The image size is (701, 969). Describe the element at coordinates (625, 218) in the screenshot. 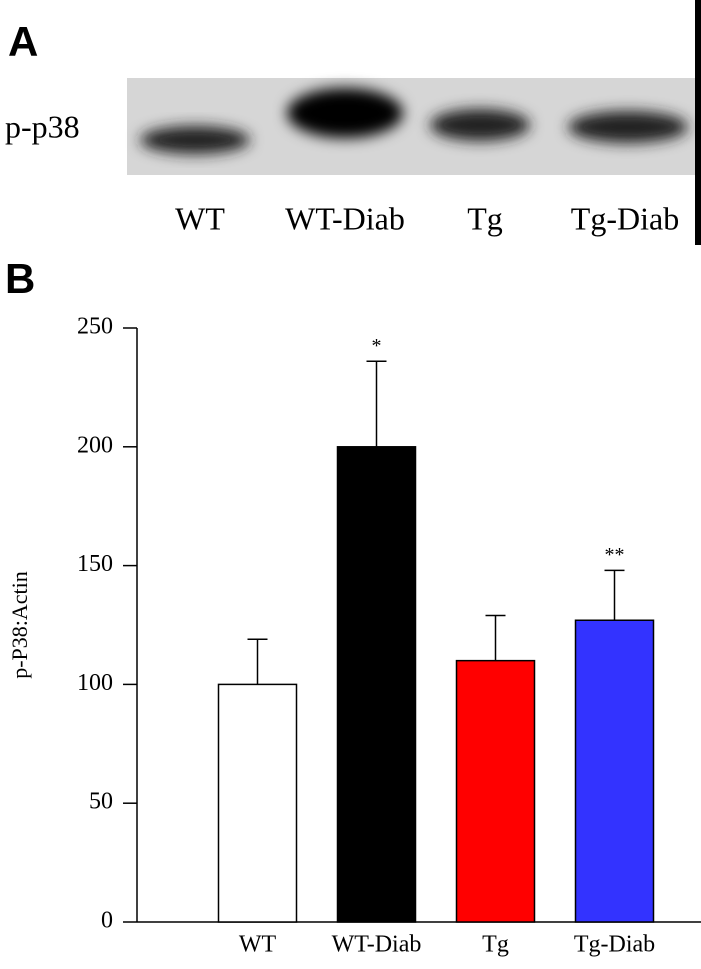

I see `lane-label: Tg-Diab` at that location.